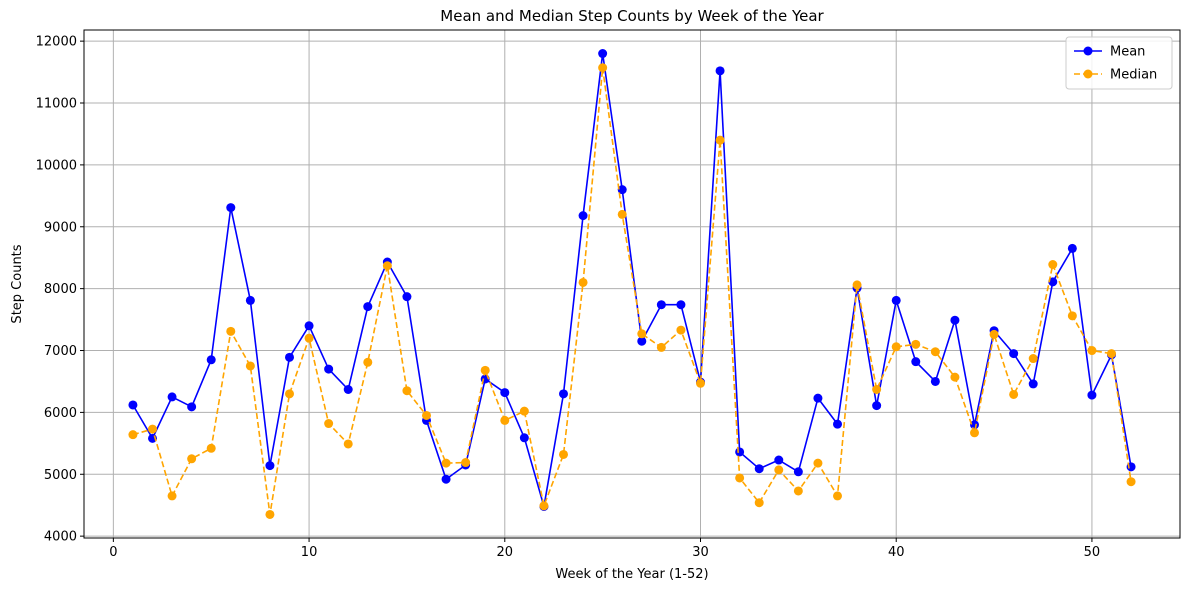 This screenshot has height=590, width=1189. I want to click on legend-mean-label: Mean, so click(1127, 52).